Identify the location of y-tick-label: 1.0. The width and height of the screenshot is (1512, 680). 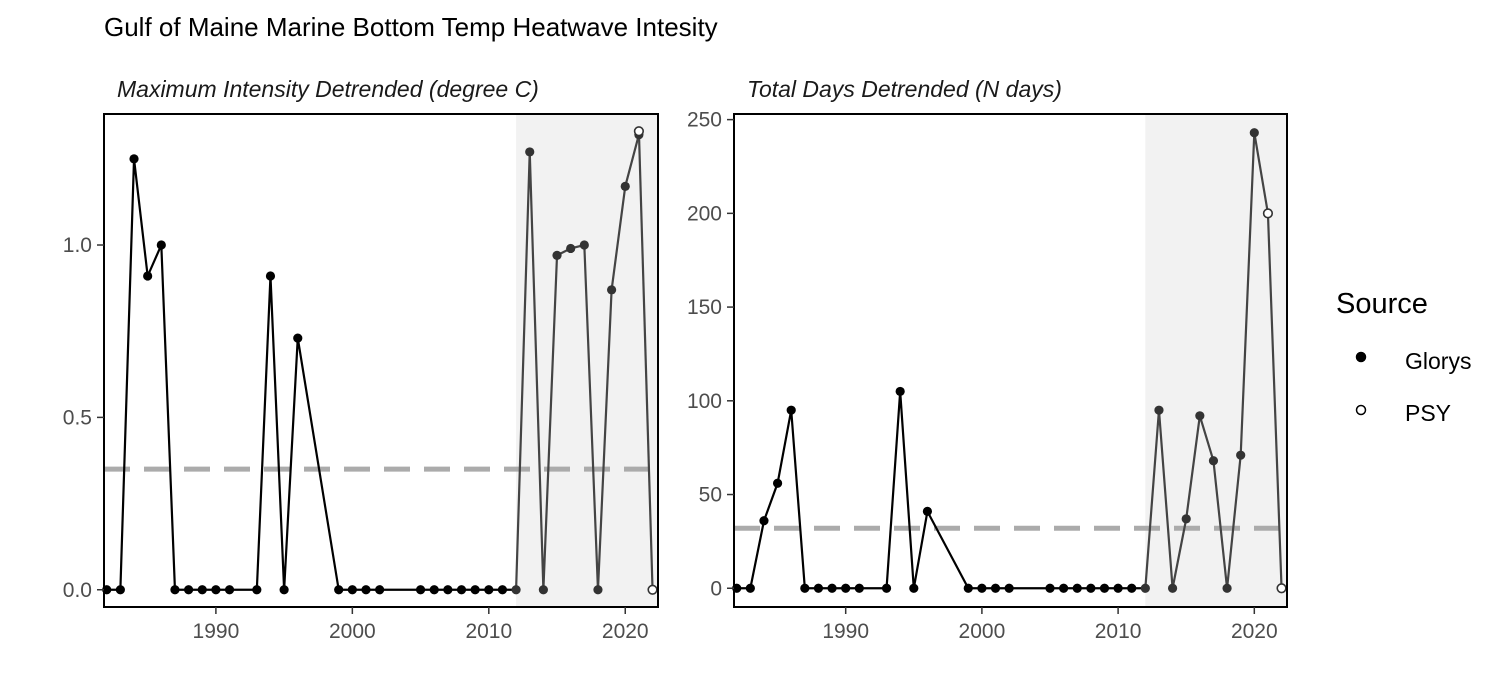
(77, 245).